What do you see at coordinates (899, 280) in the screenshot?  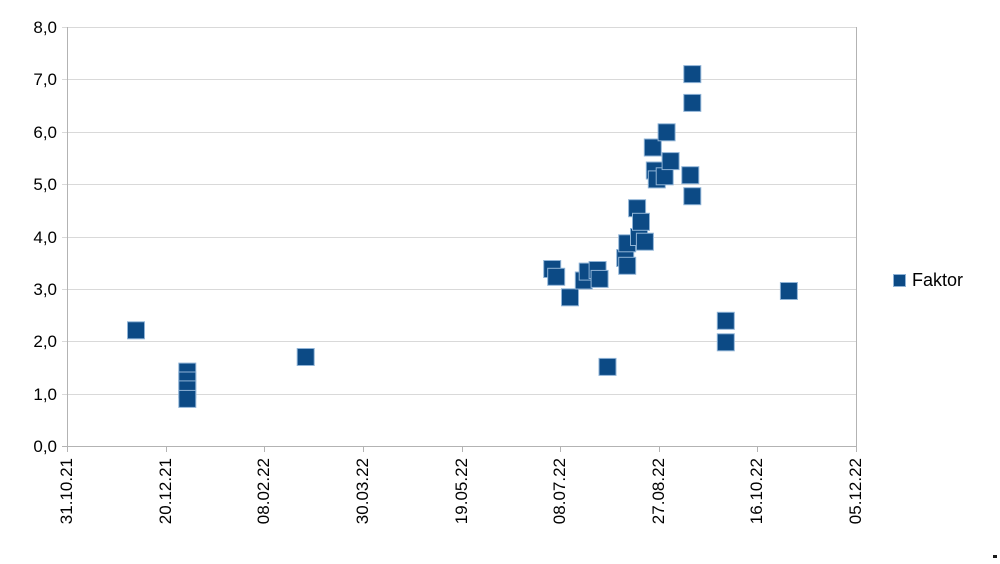 I see `legend-series-marker-icon` at bounding box center [899, 280].